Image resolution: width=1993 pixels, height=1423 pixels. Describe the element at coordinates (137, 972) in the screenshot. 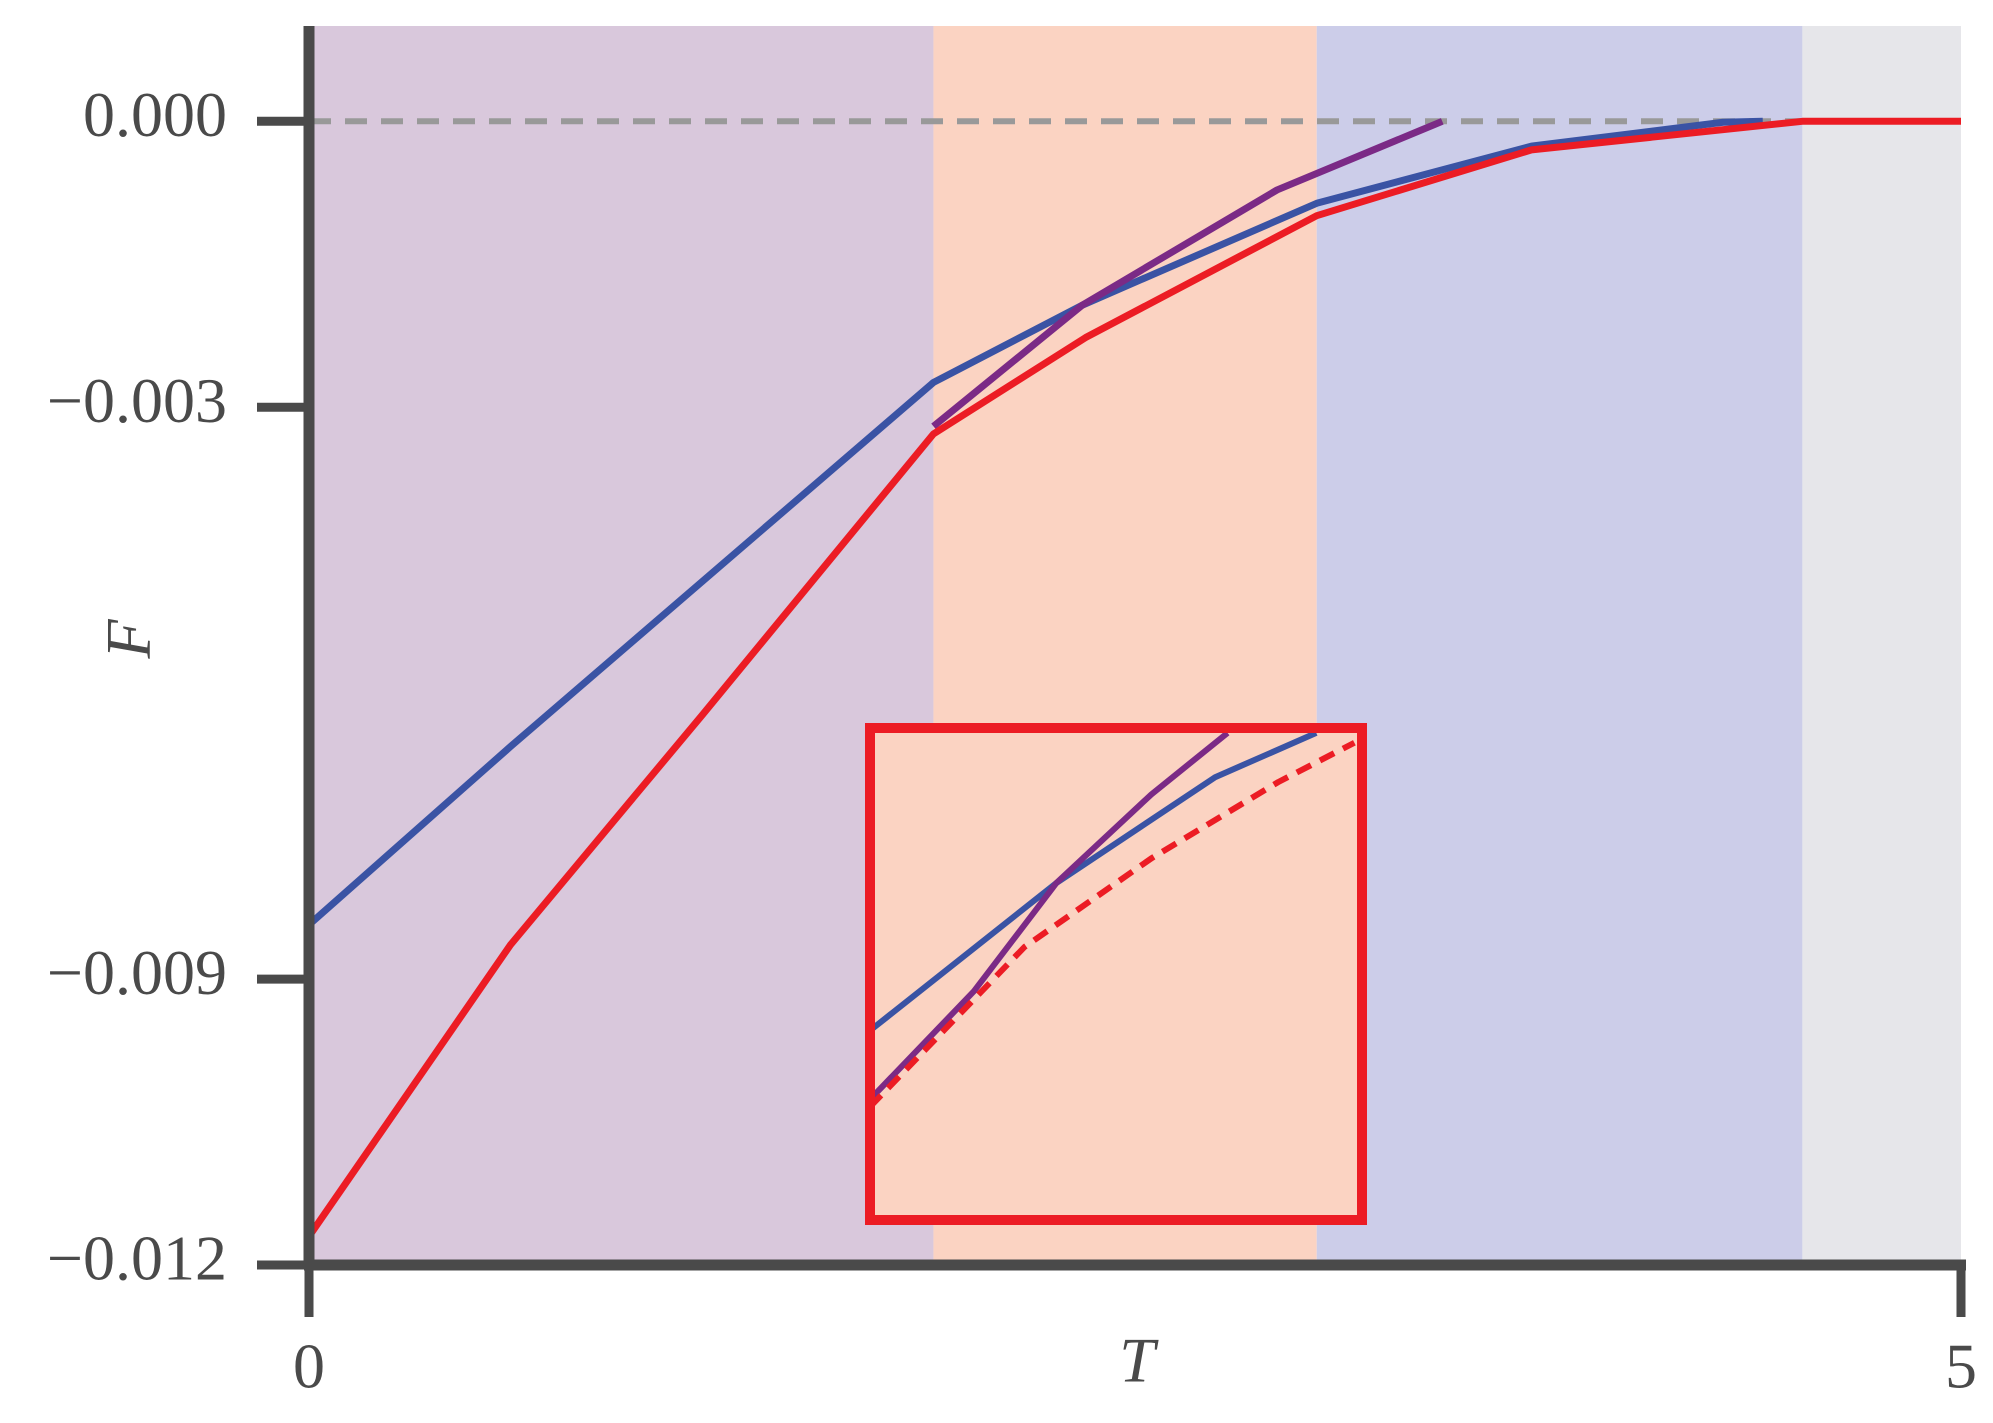

I see `y-tick-label: −0.009` at that location.